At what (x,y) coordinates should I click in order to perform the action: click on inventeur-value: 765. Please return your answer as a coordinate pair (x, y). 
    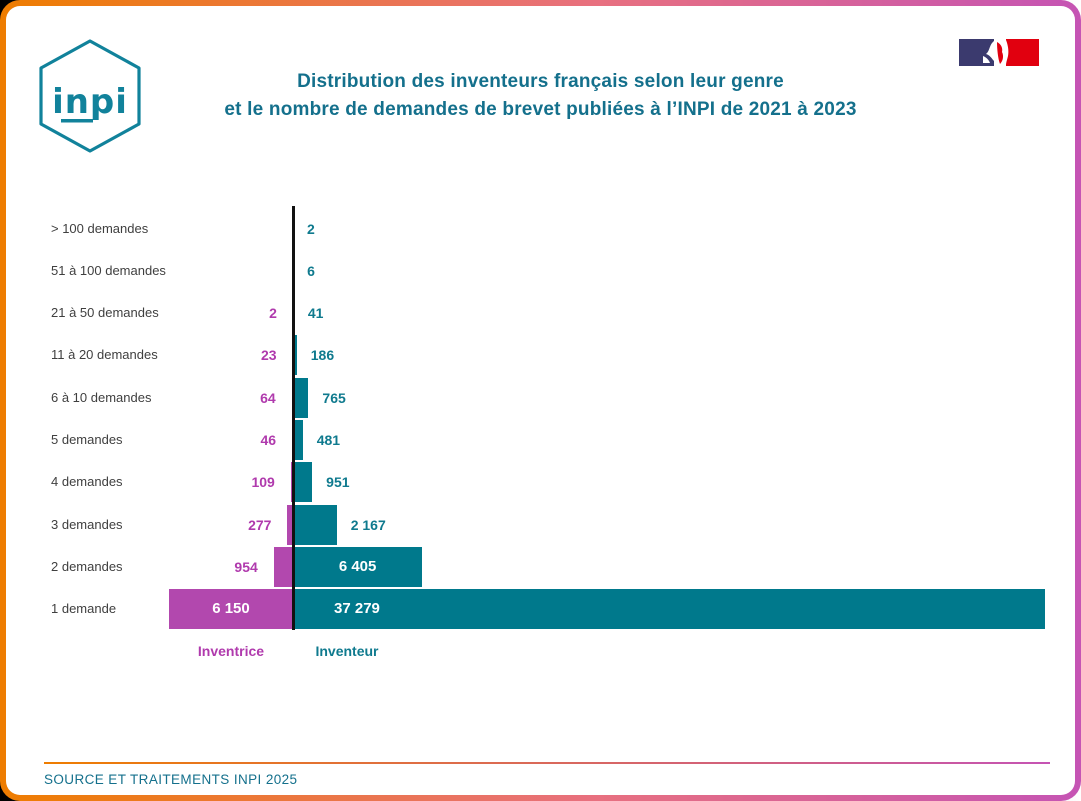
    Looking at the image, I should click on (334, 397).